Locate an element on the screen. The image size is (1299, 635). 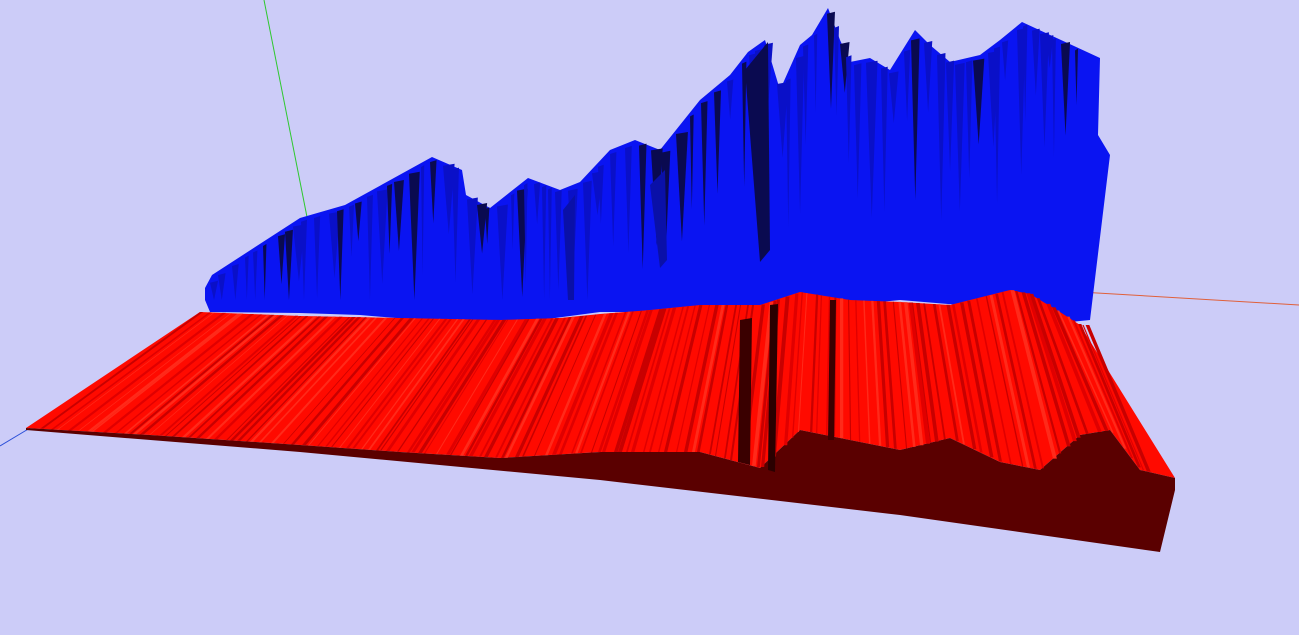
z-axis-line is located at coordinates (15, 437).